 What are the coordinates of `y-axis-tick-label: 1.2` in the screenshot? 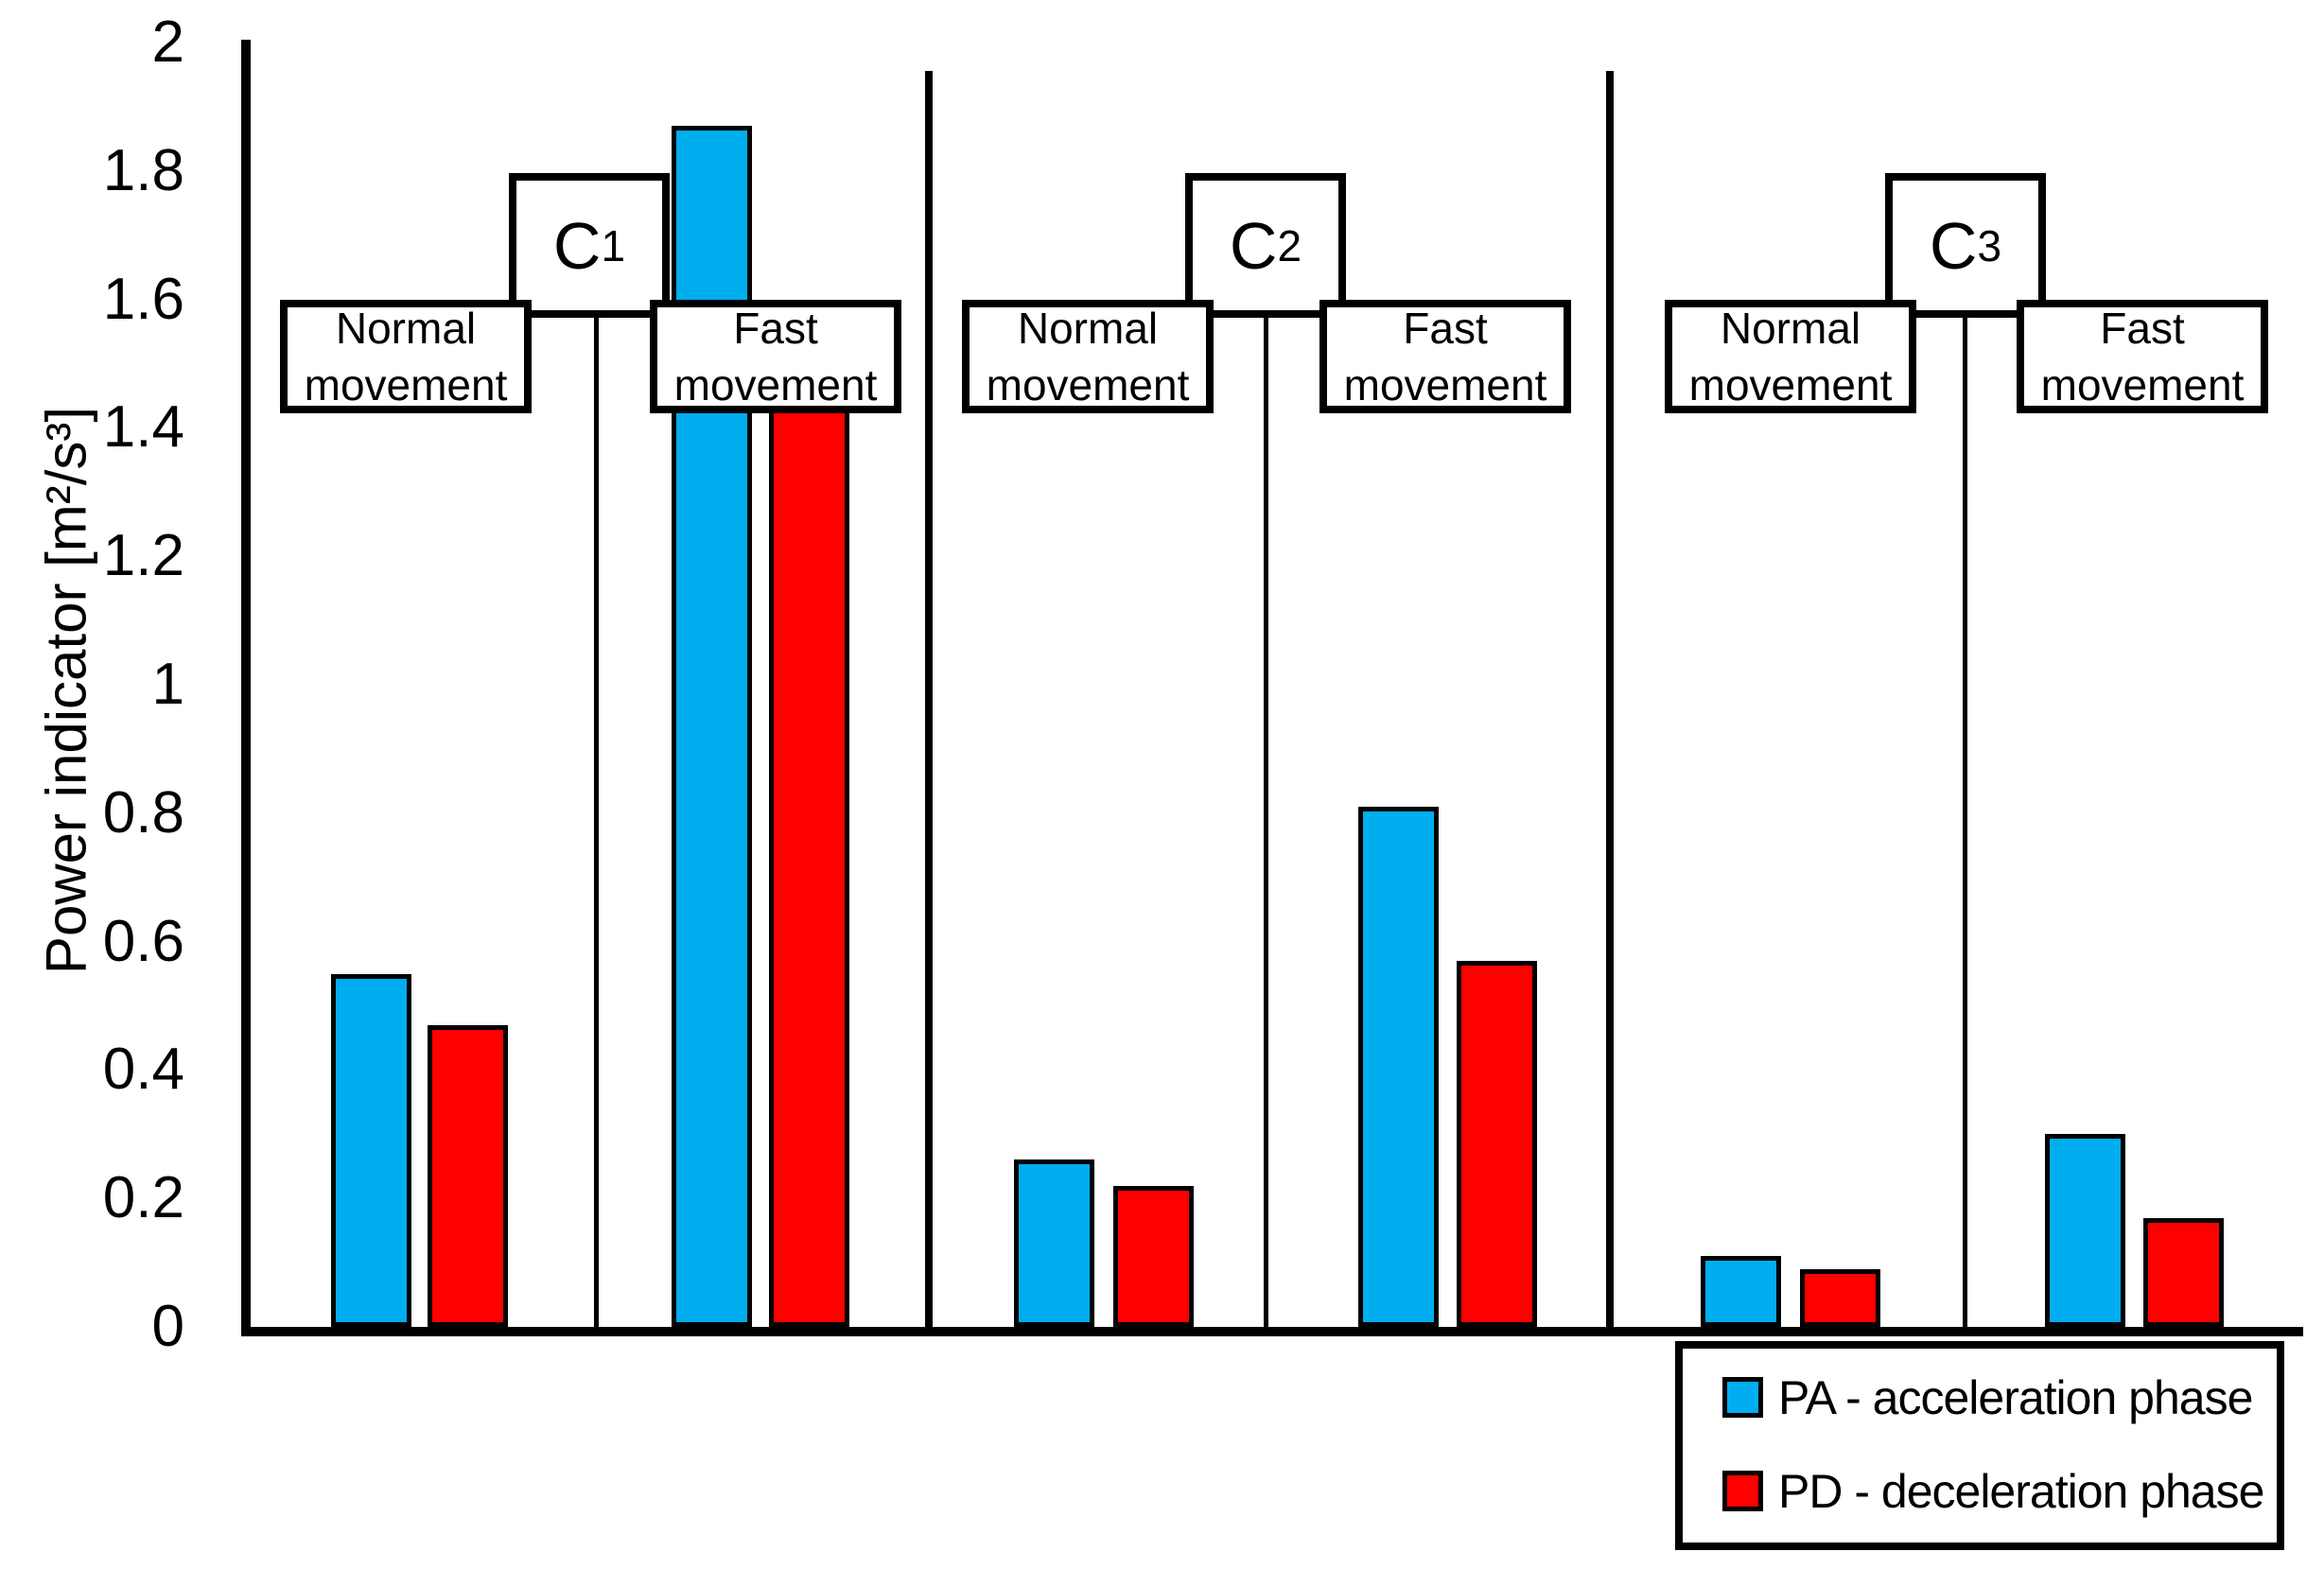 It's located at (143, 556).